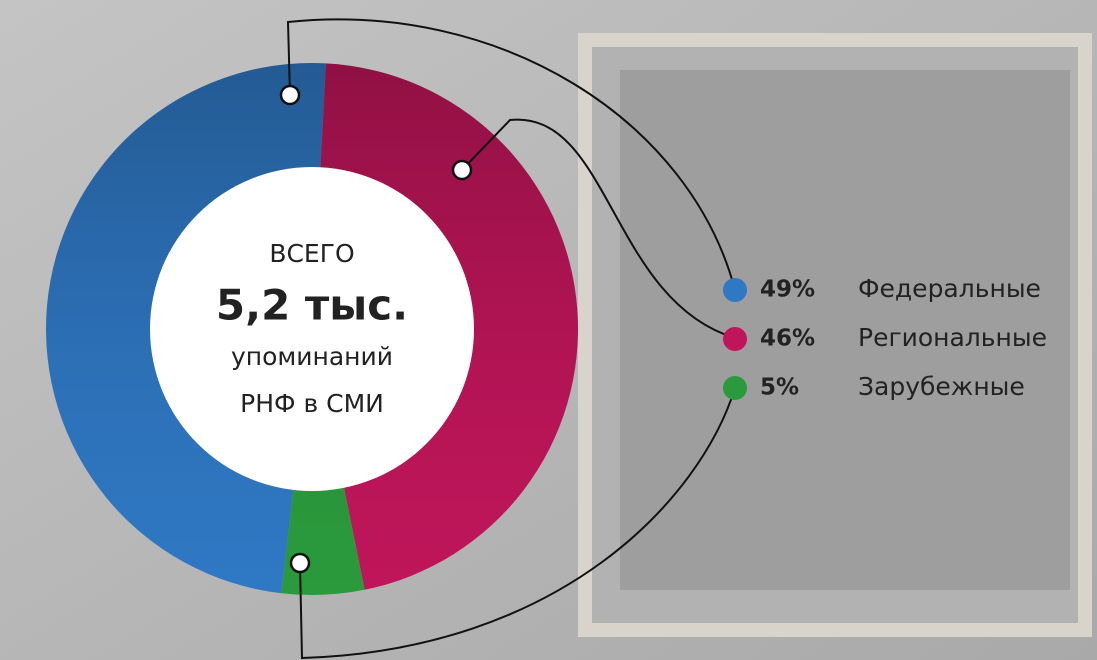 Image resolution: width=1097 pixels, height=660 pixels. I want to click on center-text: ВСЕГО, so click(311, 253).